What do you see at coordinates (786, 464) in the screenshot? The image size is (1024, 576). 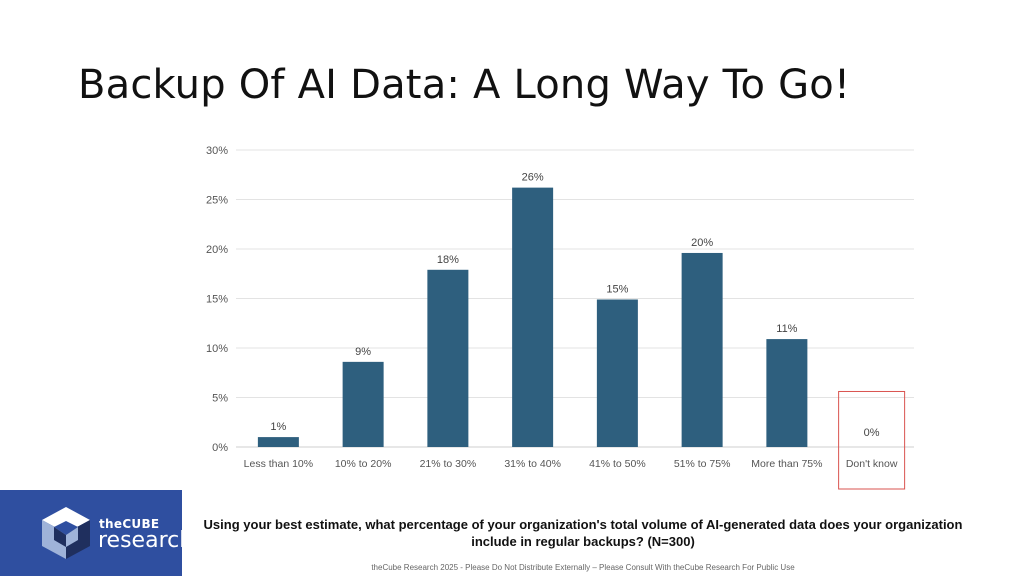 I see `x-tick-label: More than 75%` at bounding box center [786, 464].